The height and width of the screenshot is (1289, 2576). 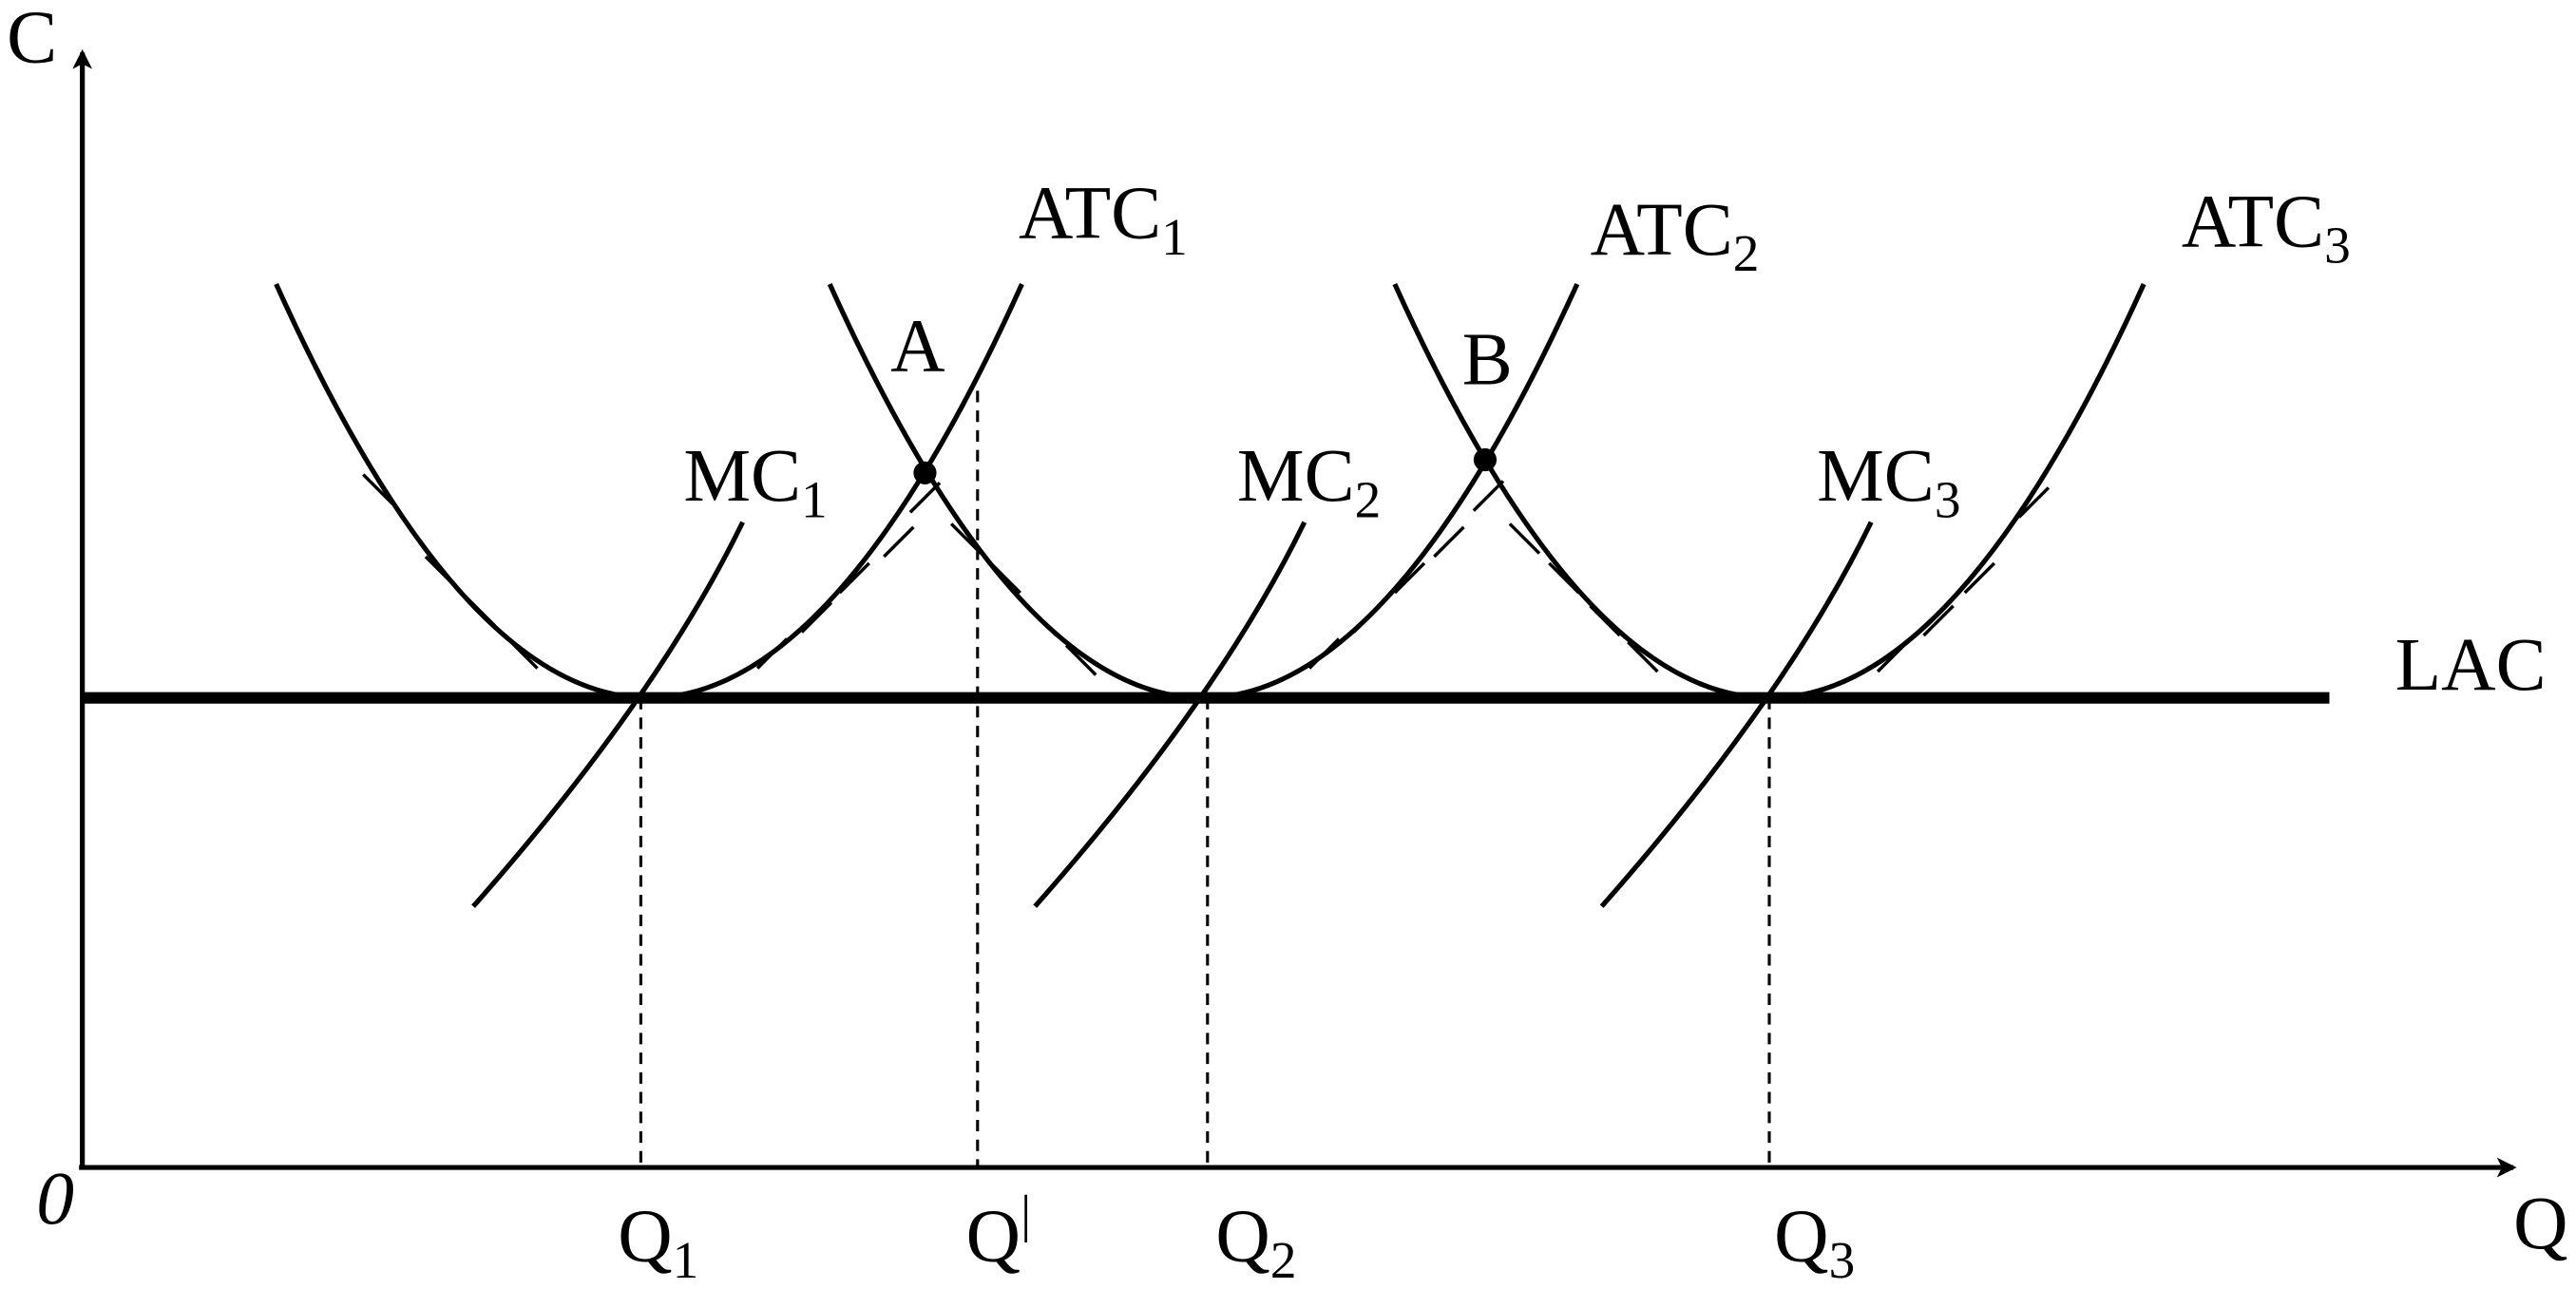 I want to click on point-b, so click(x=1485, y=459).